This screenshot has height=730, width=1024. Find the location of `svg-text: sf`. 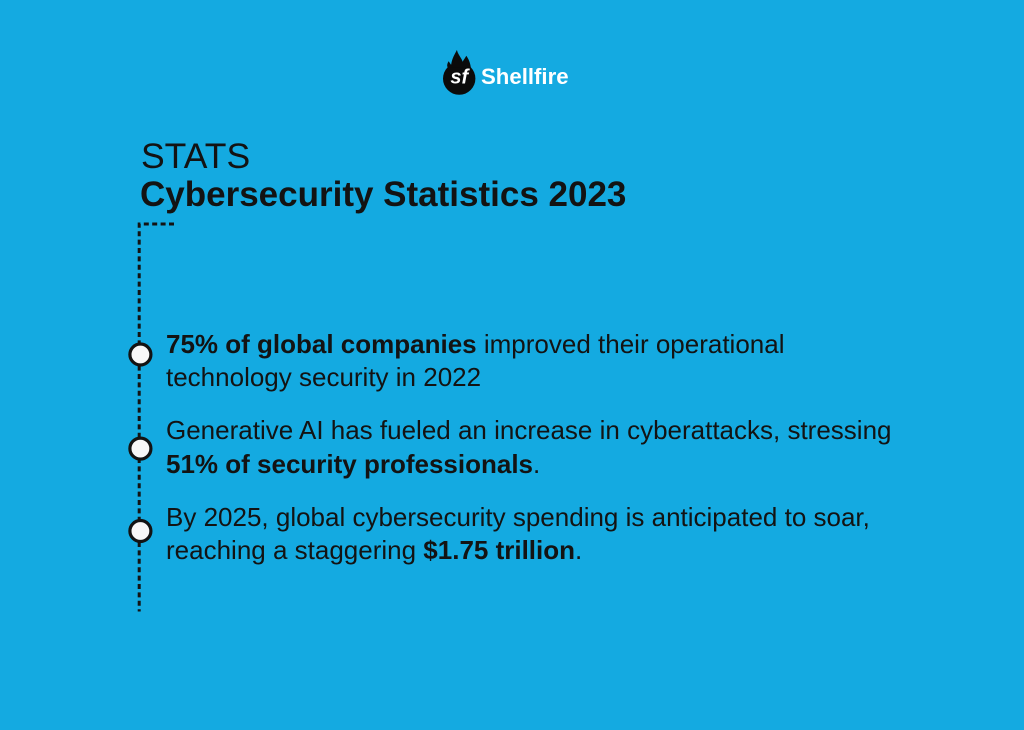

svg-text: sf is located at coordinates (460, 78).